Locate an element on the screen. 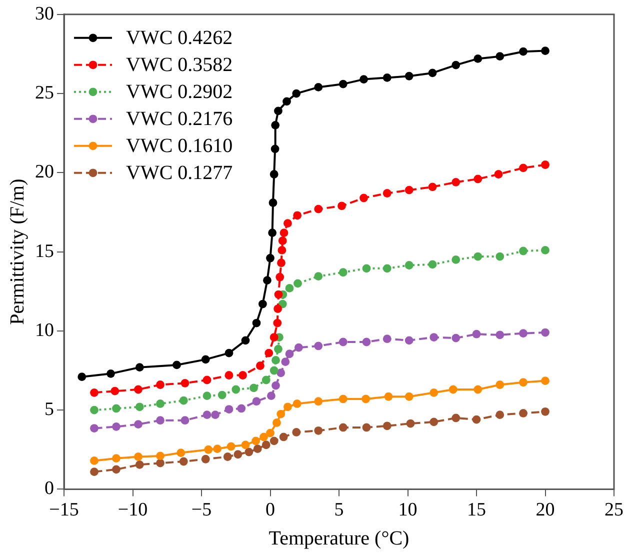 This screenshot has height=555, width=628. y-tick-label: 0 is located at coordinates (49, 489).